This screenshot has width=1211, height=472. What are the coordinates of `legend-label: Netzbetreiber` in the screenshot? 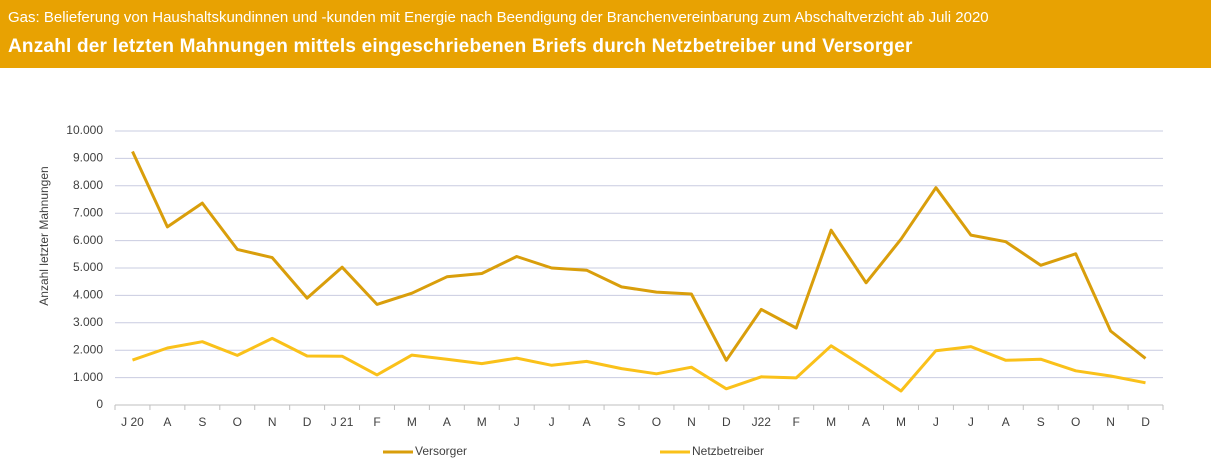 It's located at (728, 451).